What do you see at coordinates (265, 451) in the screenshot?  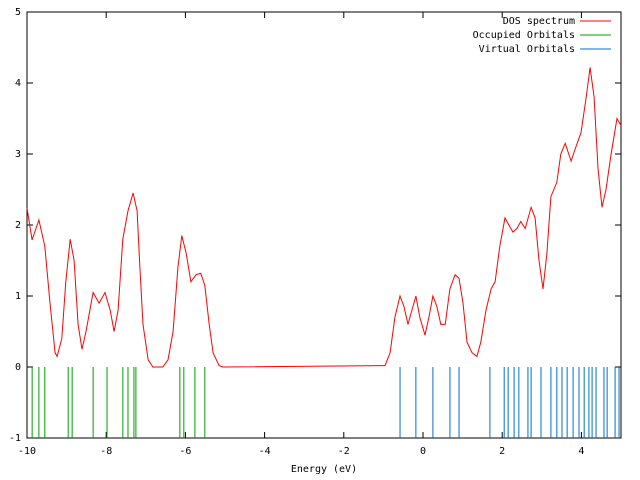 I see `x-tick-label: -4` at bounding box center [265, 451].